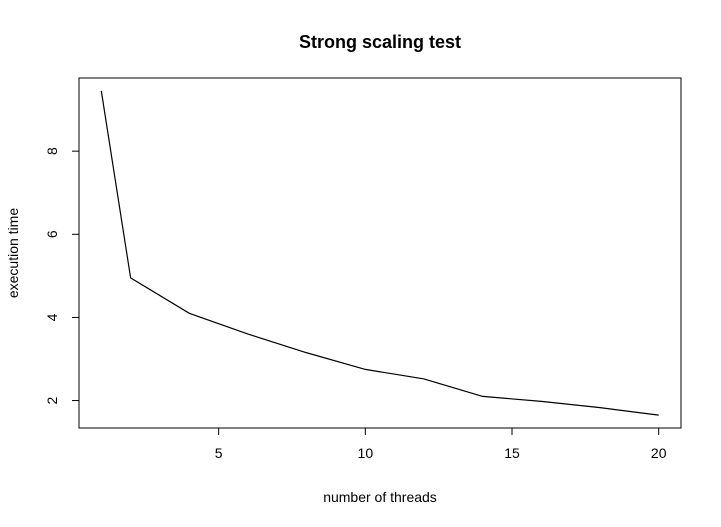  Describe the element at coordinates (512, 453) in the screenshot. I see `x-tick-label: 15` at that location.